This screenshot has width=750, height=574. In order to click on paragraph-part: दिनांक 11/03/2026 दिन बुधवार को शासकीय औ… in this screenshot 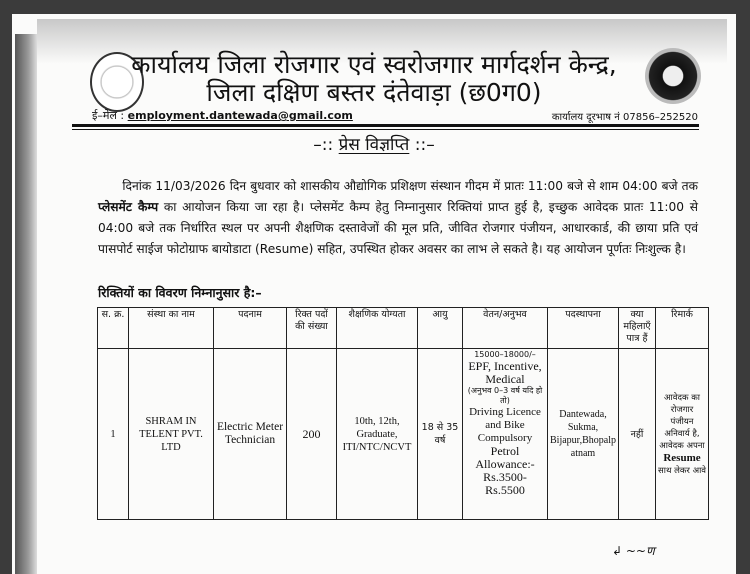, I will do `click(410, 186)`.